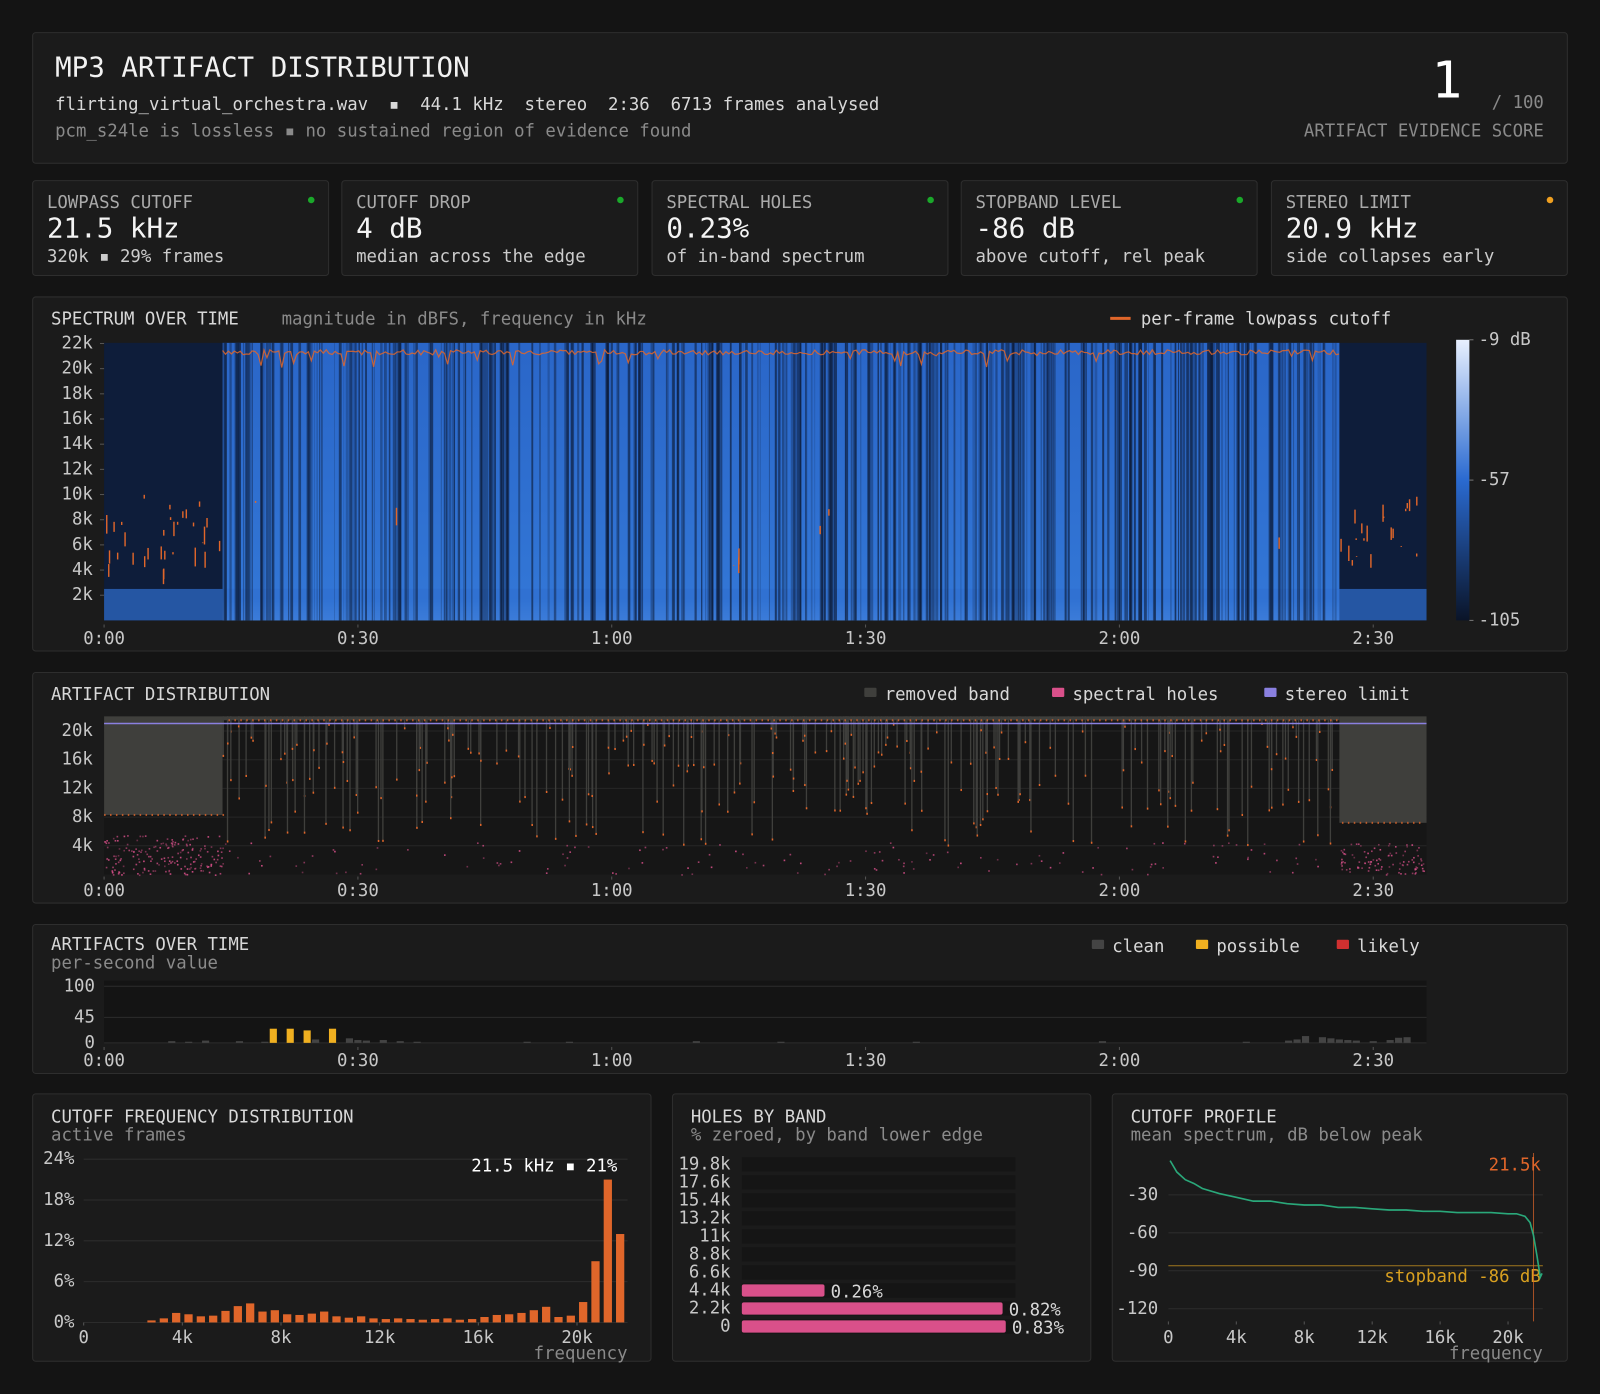 This screenshot has width=1600, height=1394. I want to click on legend-swatch, so click(1058, 692).